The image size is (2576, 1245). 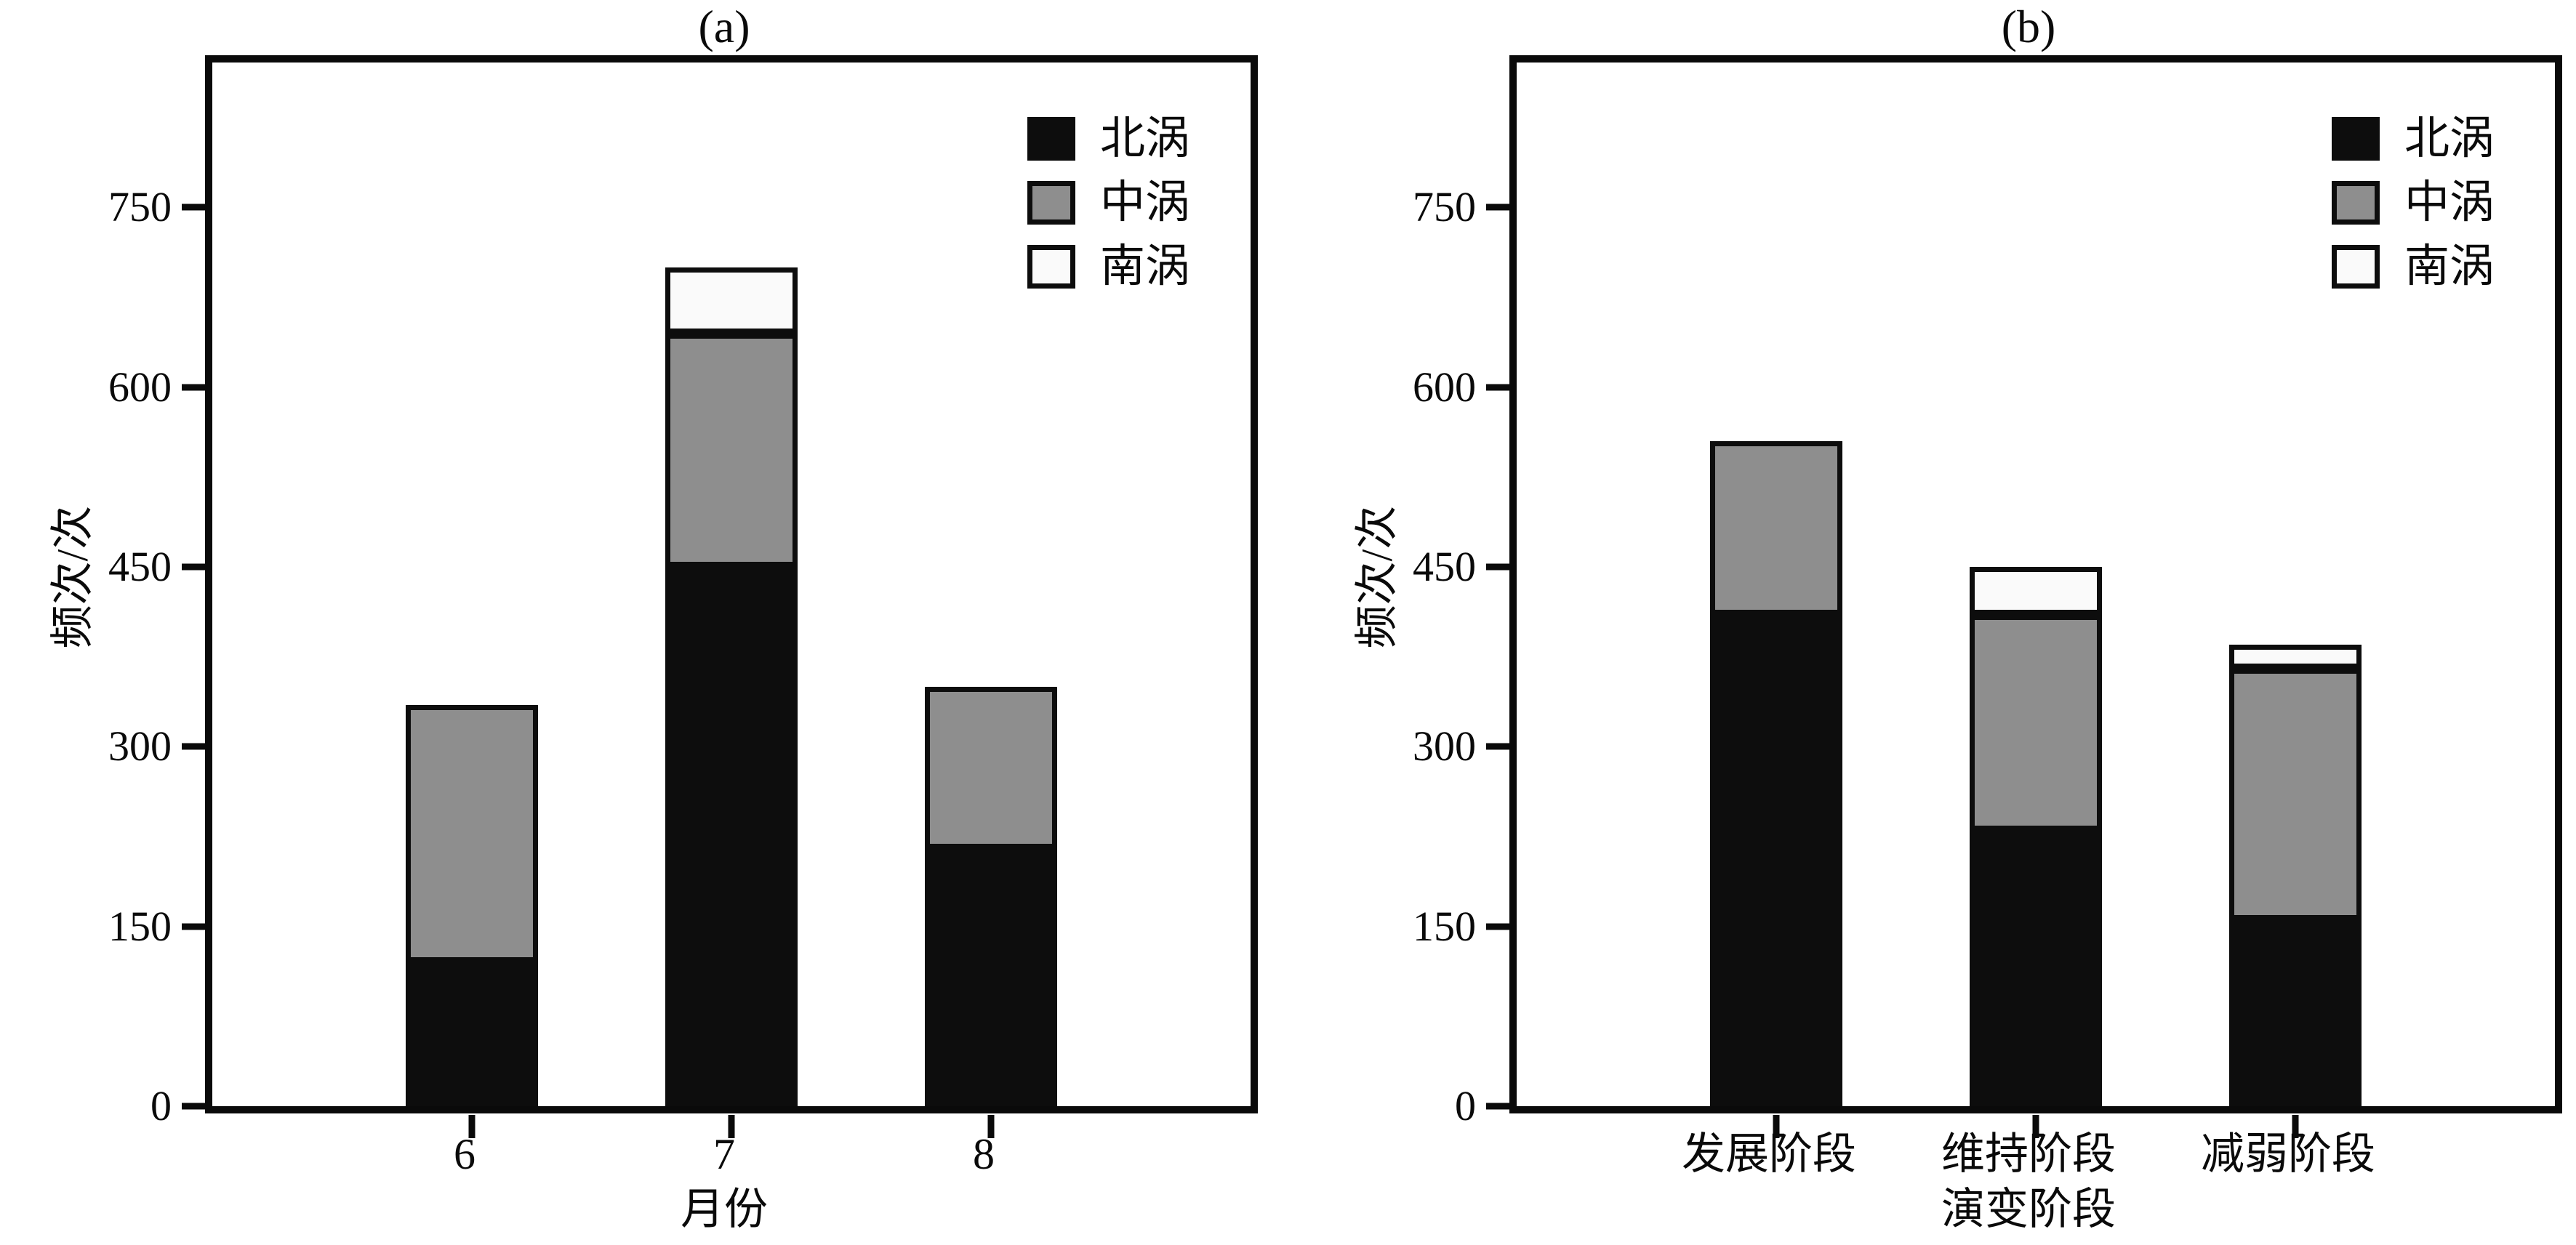 I want to click on bar-segment-中涡-6, so click(x=472, y=834).